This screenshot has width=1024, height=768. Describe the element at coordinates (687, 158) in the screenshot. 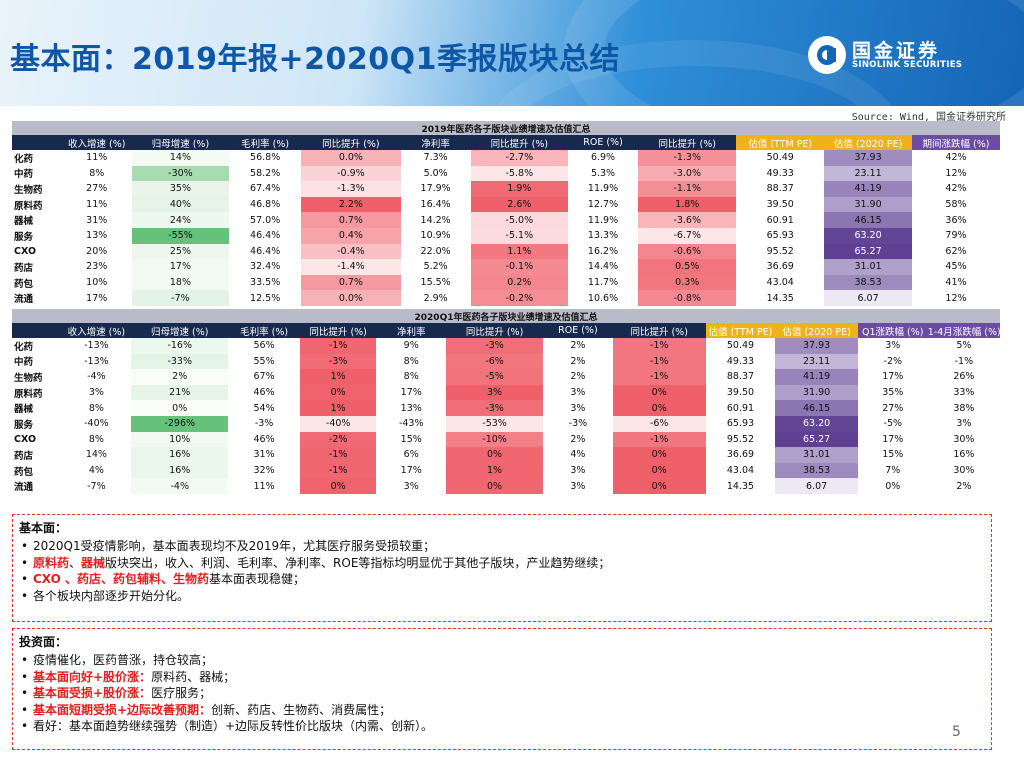

I see `table-cell: -1.3%` at that location.